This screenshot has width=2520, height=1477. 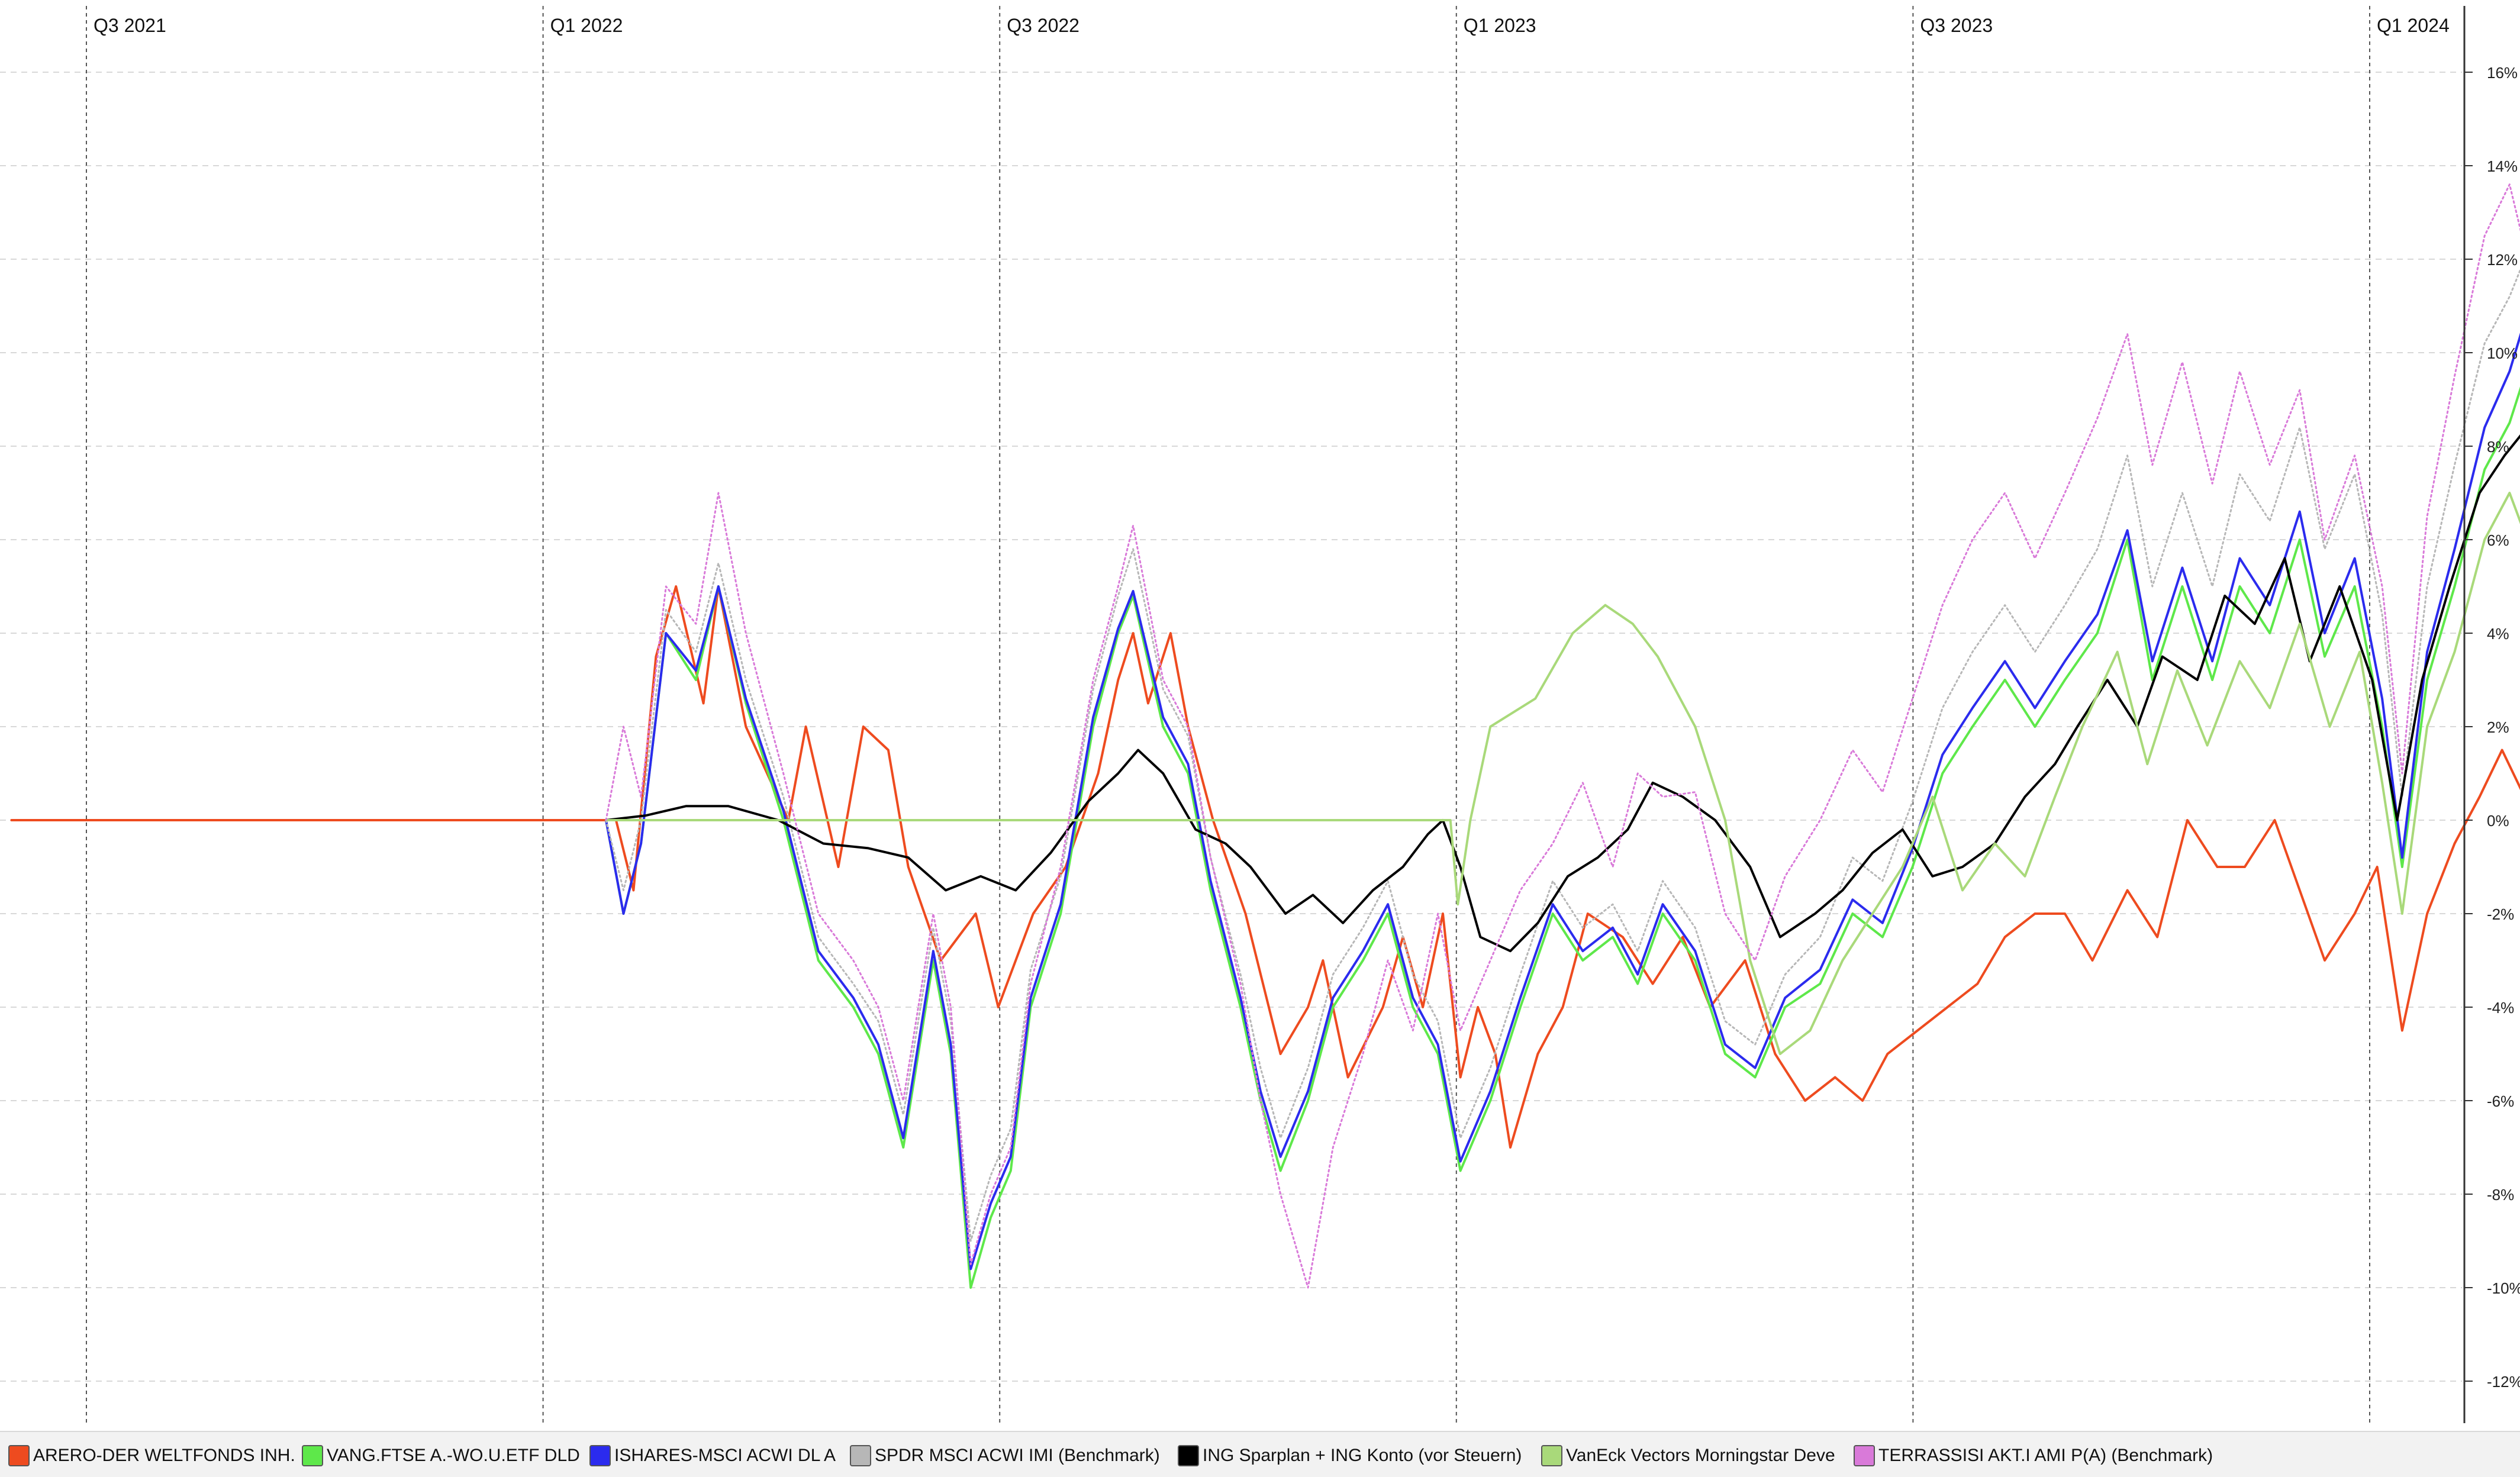 I want to click on y-tick-label: -12%, so click(x=2503, y=1382).